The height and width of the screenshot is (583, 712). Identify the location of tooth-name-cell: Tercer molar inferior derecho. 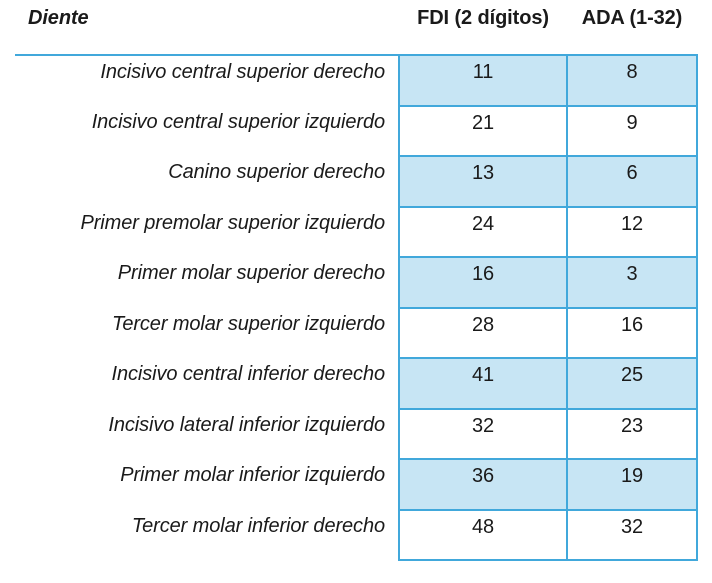
(258, 525).